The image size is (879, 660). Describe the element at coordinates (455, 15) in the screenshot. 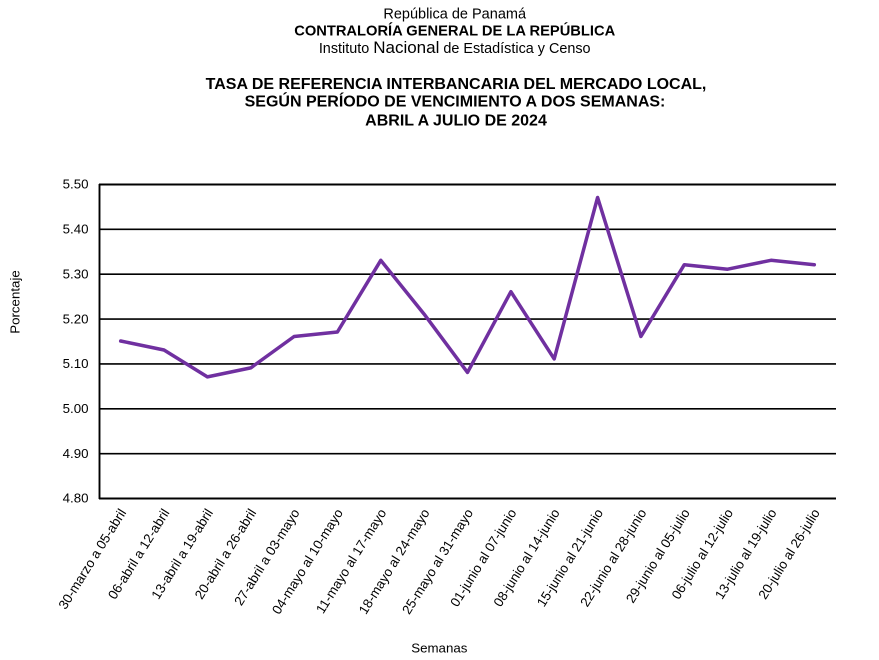

I see `svg-text: República de Panamá` at that location.